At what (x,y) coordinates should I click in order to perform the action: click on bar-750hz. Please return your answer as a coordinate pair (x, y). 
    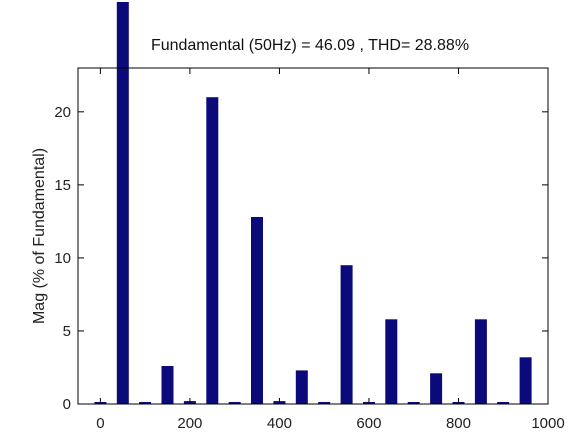
    Looking at the image, I should click on (436, 388).